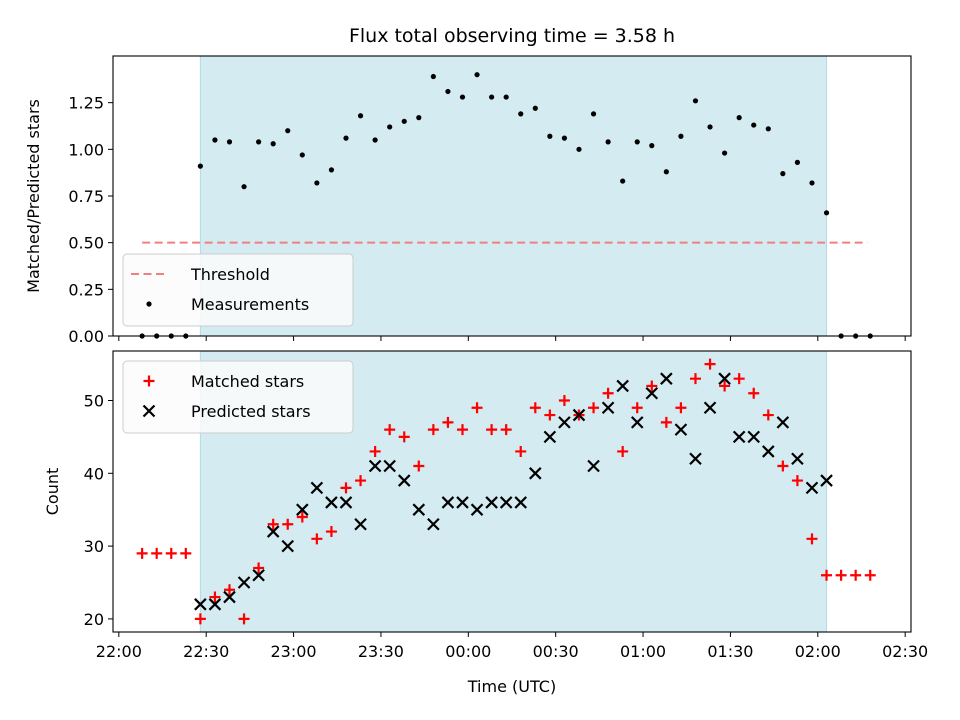 This screenshot has width=960, height=720. What do you see at coordinates (86, 149) in the screenshot?
I see `y-tick-label: 1.00` at bounding box center [86, 149].